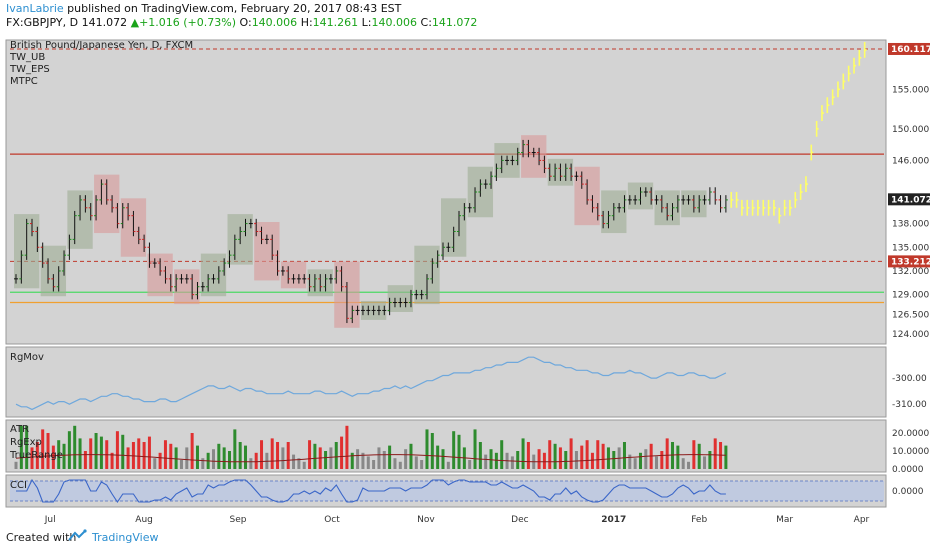 The image size is (932, 550). I want to click on up-arrow-icon: ▲, so click(135, 22).